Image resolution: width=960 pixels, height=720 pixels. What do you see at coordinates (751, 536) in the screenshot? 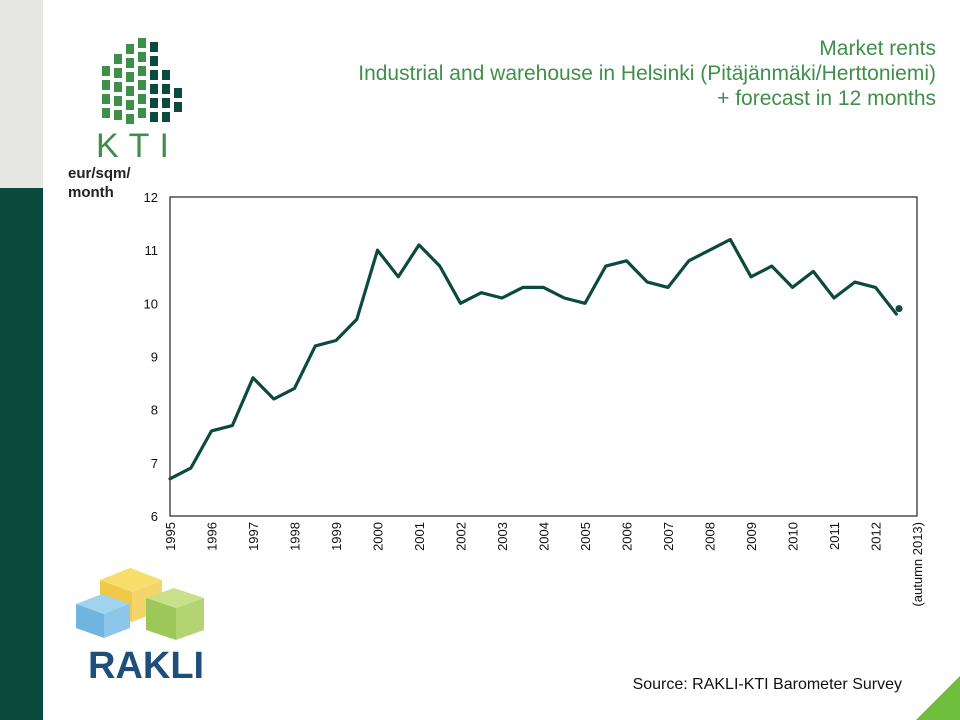
I see `x-tick-label: 2009` at bounding box center [751, 536].